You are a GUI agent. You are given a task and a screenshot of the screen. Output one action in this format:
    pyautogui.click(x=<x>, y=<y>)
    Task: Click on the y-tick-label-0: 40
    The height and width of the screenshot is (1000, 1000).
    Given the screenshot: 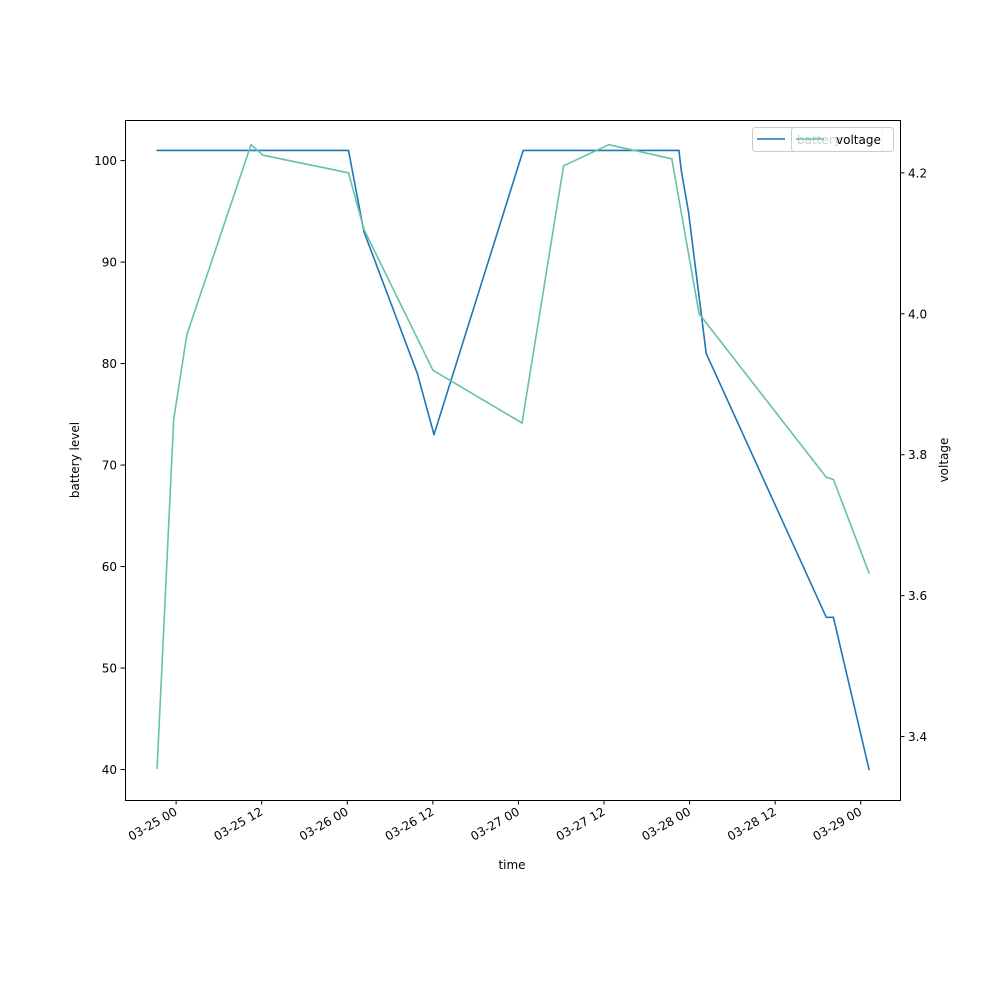 What is the action you would take?
    pyautogui.click(x=109, y=770)
    